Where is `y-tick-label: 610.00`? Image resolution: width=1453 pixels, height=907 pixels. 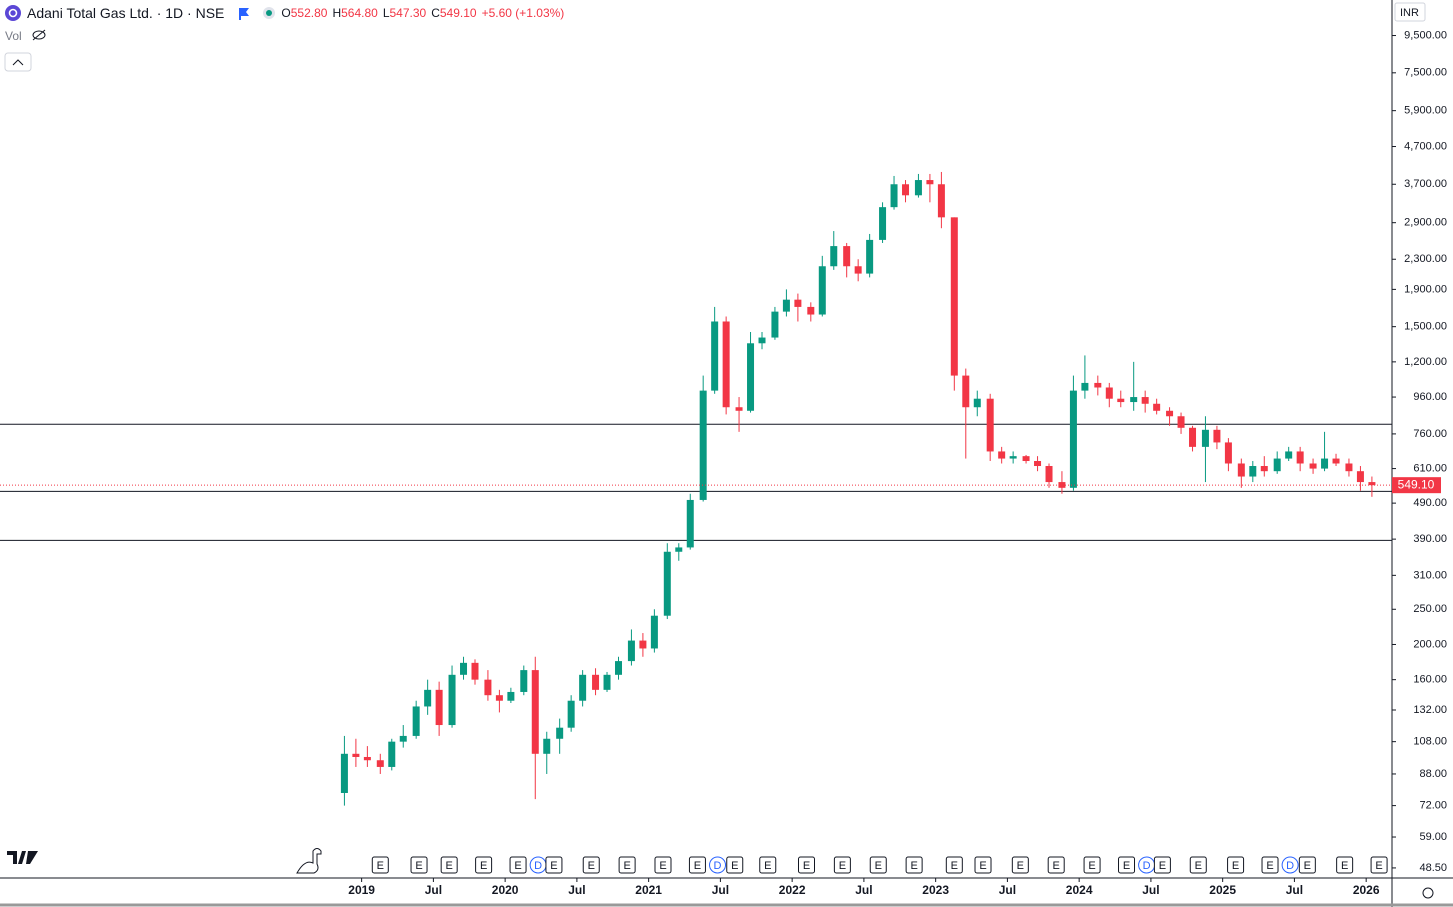 y-tick-label: 610.00 is located at coordinates (1430, 468).